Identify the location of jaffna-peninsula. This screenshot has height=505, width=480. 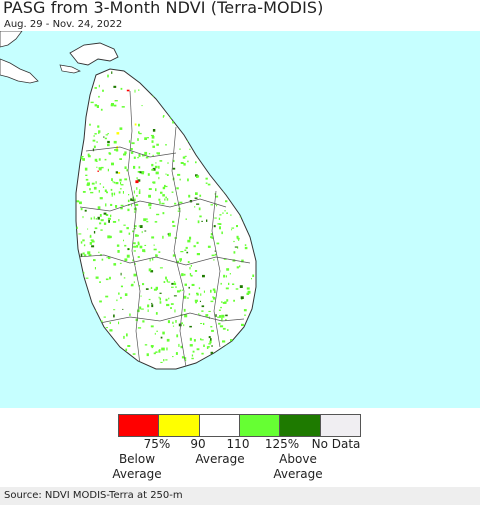
(94, 54).